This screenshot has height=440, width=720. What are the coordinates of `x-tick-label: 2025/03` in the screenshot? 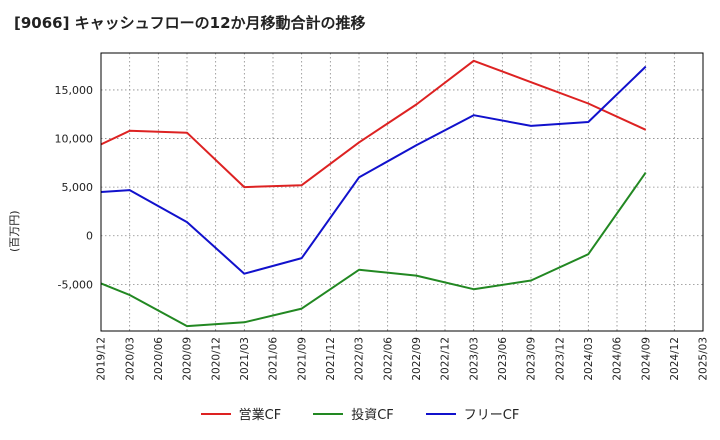 It's located at (704, 359).